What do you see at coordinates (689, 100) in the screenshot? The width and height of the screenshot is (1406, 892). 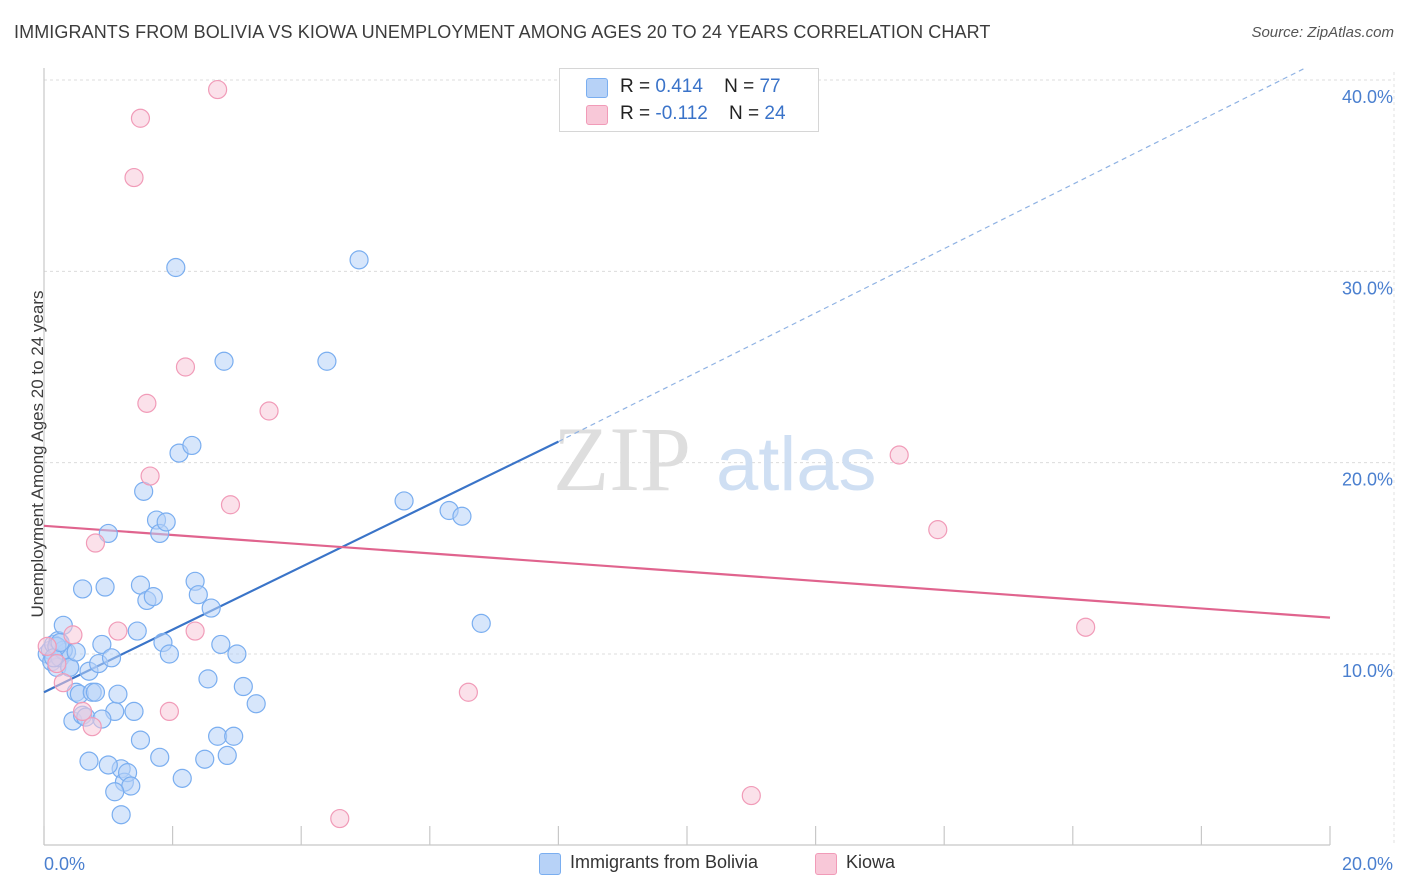 I see `legend: R = 0.414 N = 77 R = -0.112 N = 24` at bounding box center [689, 100].